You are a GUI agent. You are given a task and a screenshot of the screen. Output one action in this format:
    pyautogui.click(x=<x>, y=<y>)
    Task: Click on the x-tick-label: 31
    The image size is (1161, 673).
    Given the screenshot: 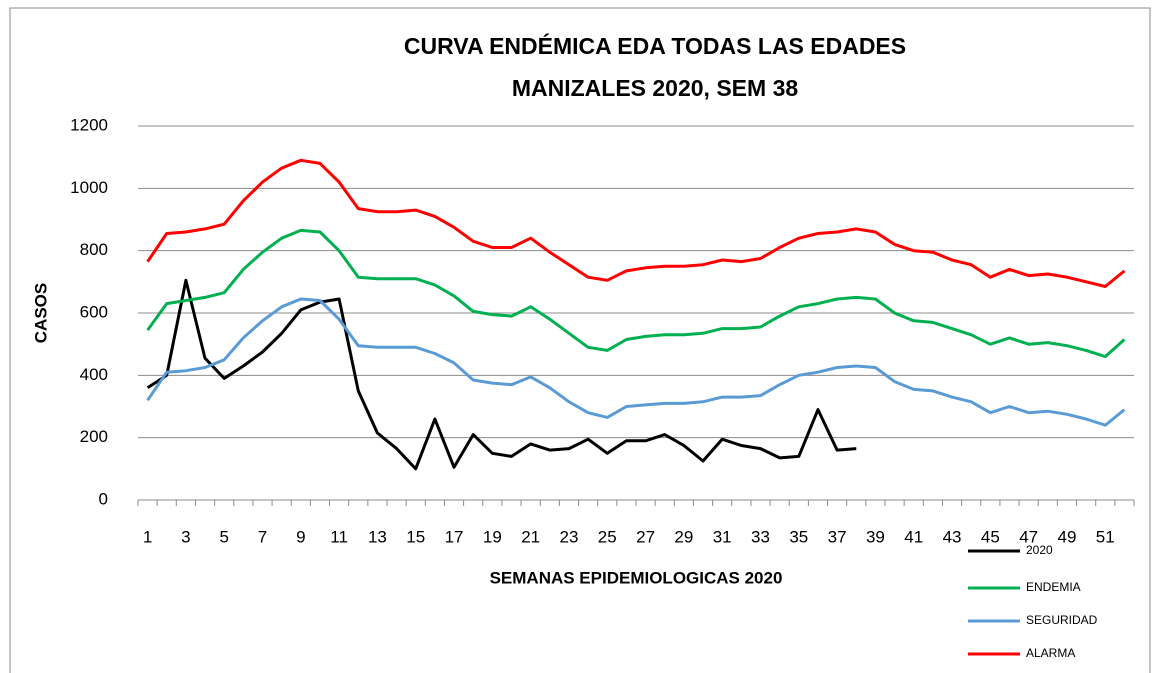 What is the action you would take?
    pyautogui.click(x=722, y=536)
    